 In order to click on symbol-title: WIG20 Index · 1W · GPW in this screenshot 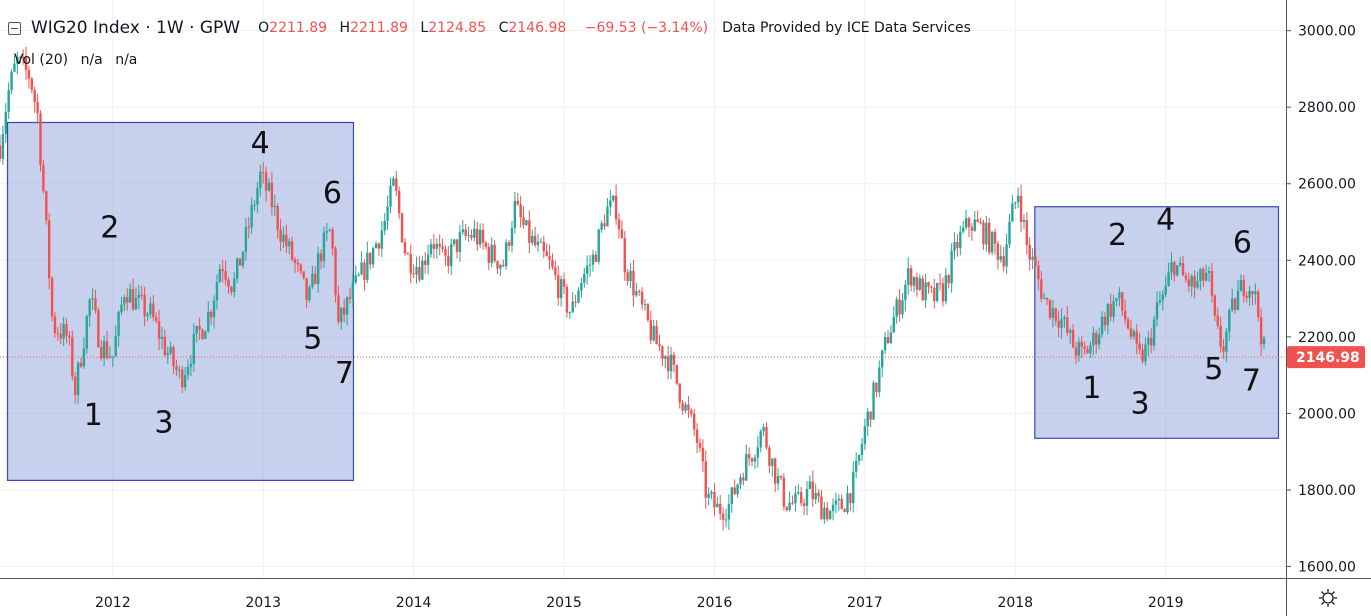, I will do `click(136, 28)`.